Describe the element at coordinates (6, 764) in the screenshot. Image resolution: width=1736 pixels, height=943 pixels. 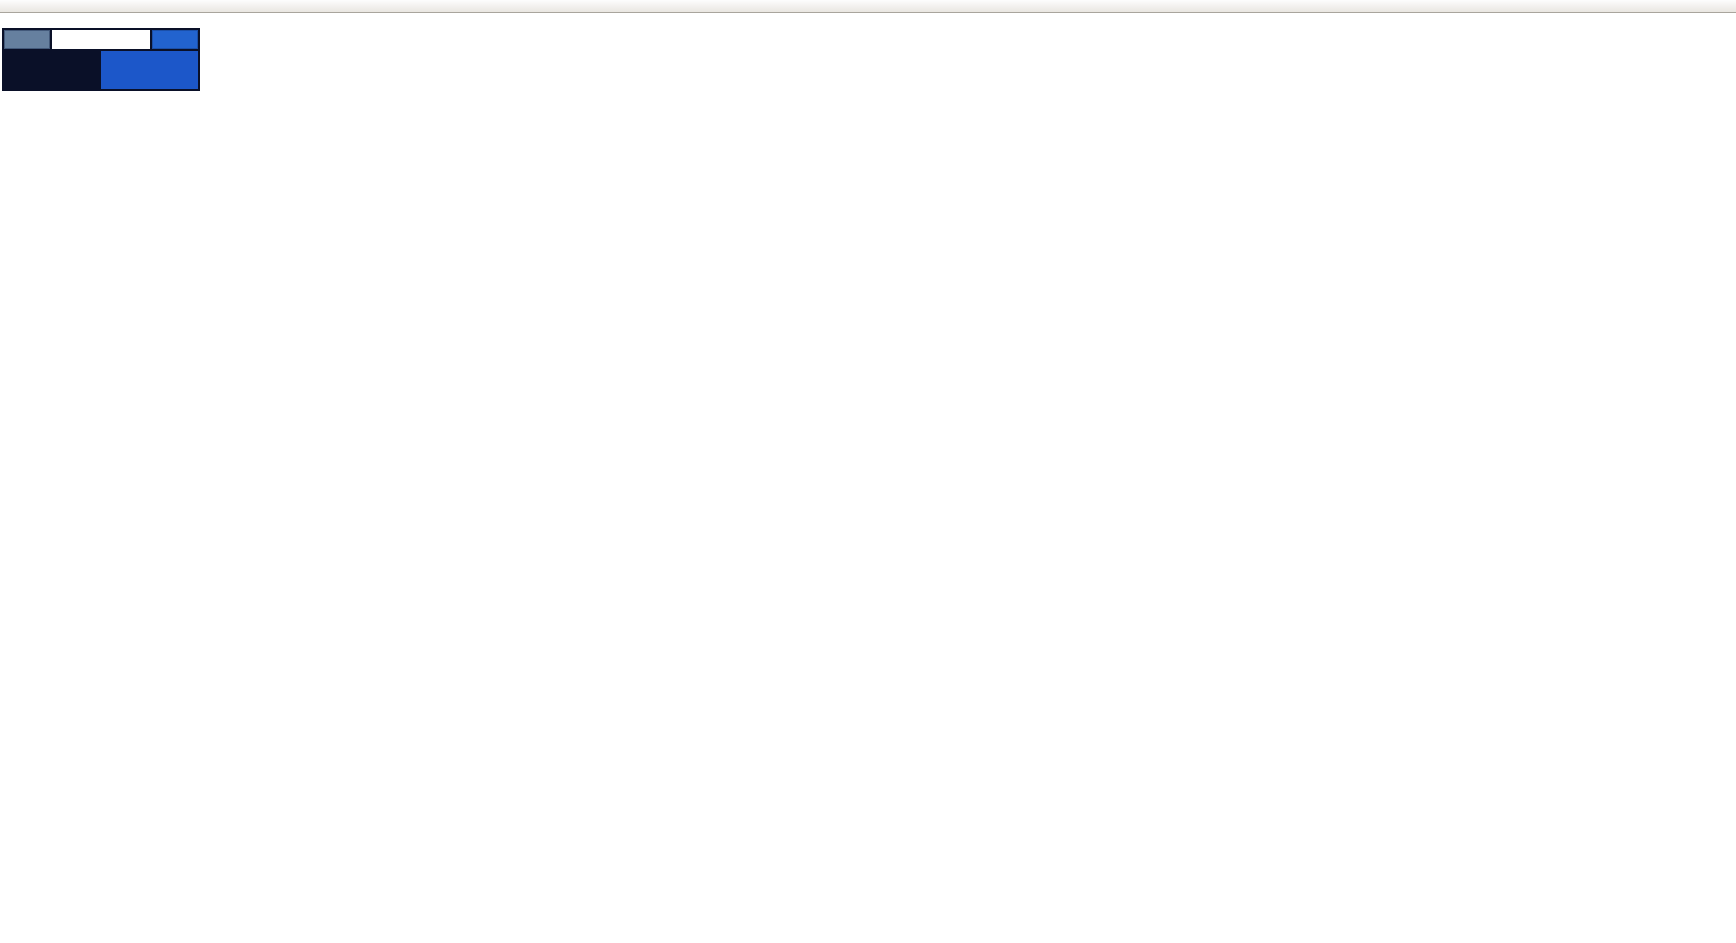
I see `rsi-indicator-label` at that location.